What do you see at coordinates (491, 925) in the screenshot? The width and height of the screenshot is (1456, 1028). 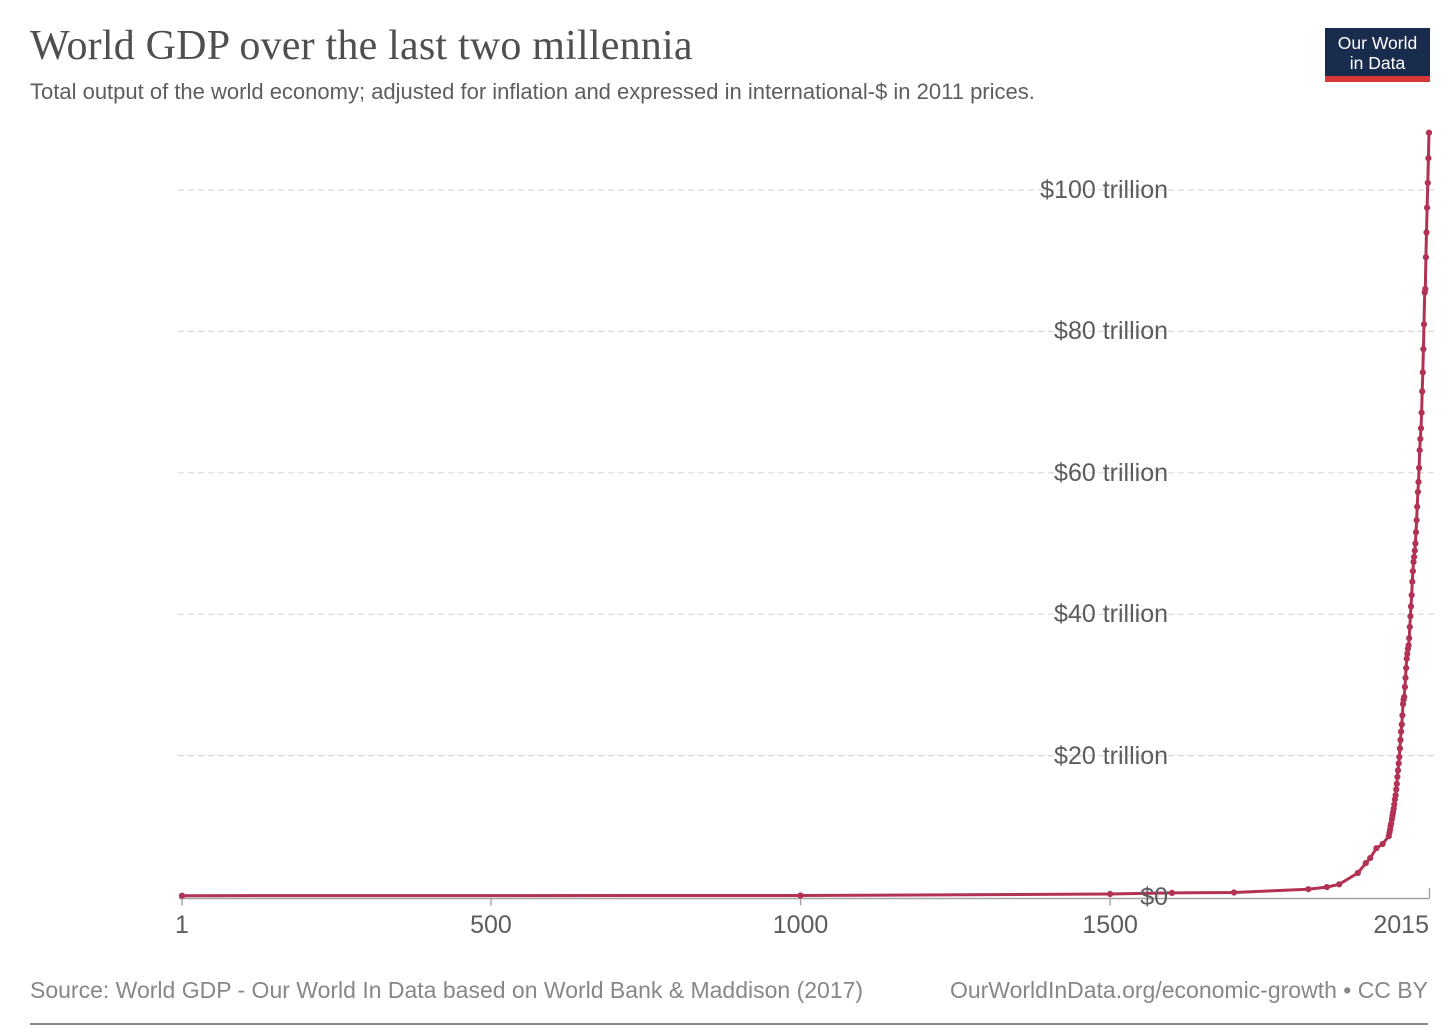 I see `x-axis-tick-label: 500` at bounding box center [491, 925].